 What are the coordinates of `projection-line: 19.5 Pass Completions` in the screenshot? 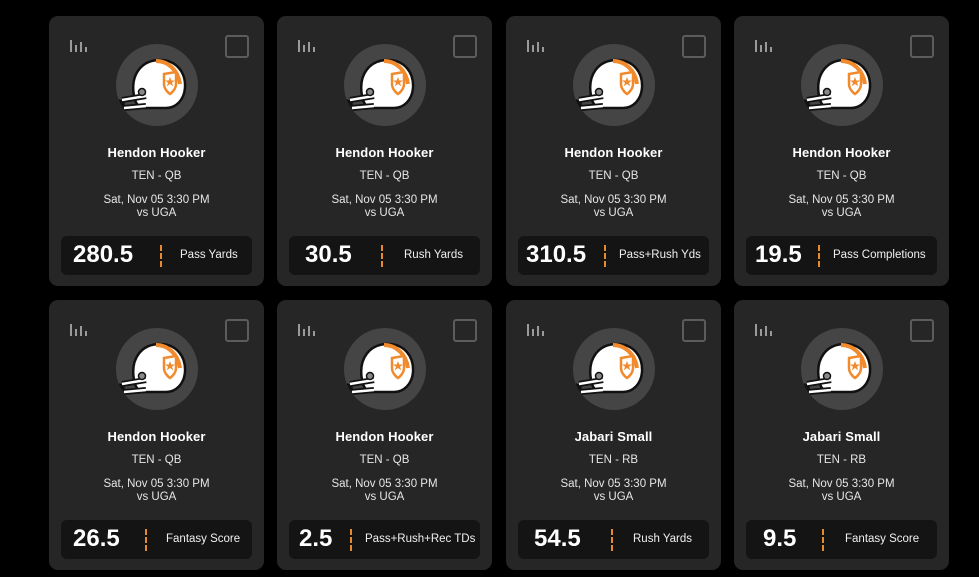 It's located at (841, 255).